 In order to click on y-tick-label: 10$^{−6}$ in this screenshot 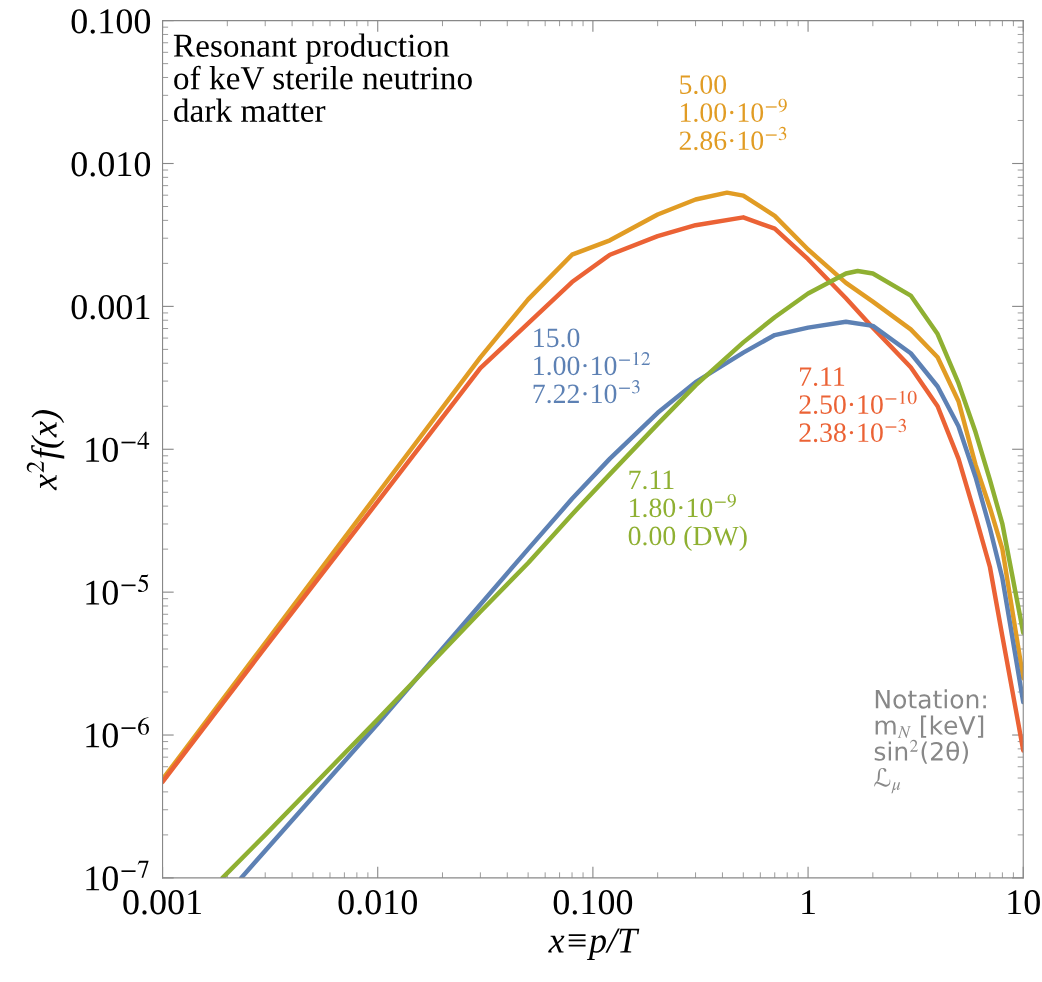, I will do `click(117, 732)`.